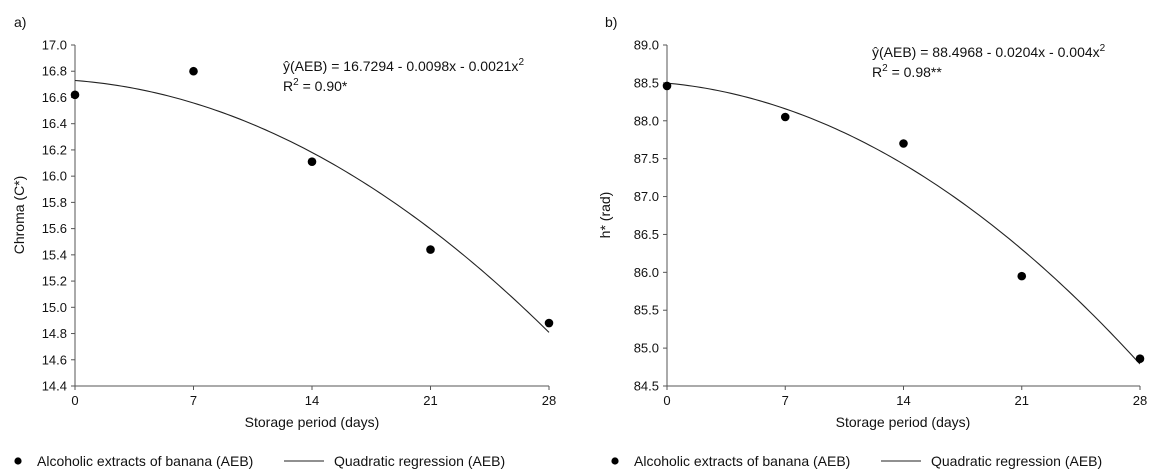 Image resolution: width=1156 pixels, height=473 pixels. What do you see at coordinates (400, 66) in the screenshot?
I see `equation-text: ŷ(AEB) = 16.7294 - 0.0098x - 0.0021x` at bounding box center [400, 66].